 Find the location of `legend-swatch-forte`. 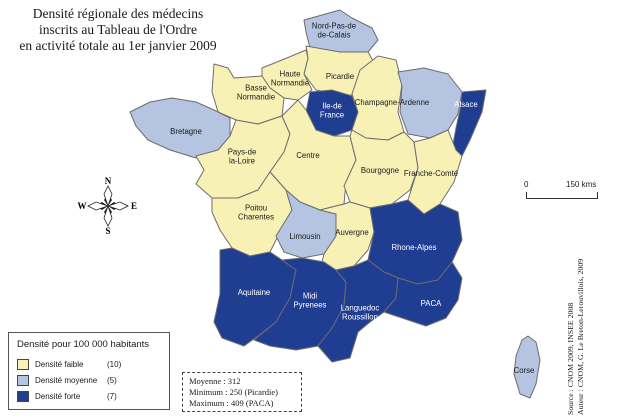

legend-swatch-forte is located at coordinates (23, 396).